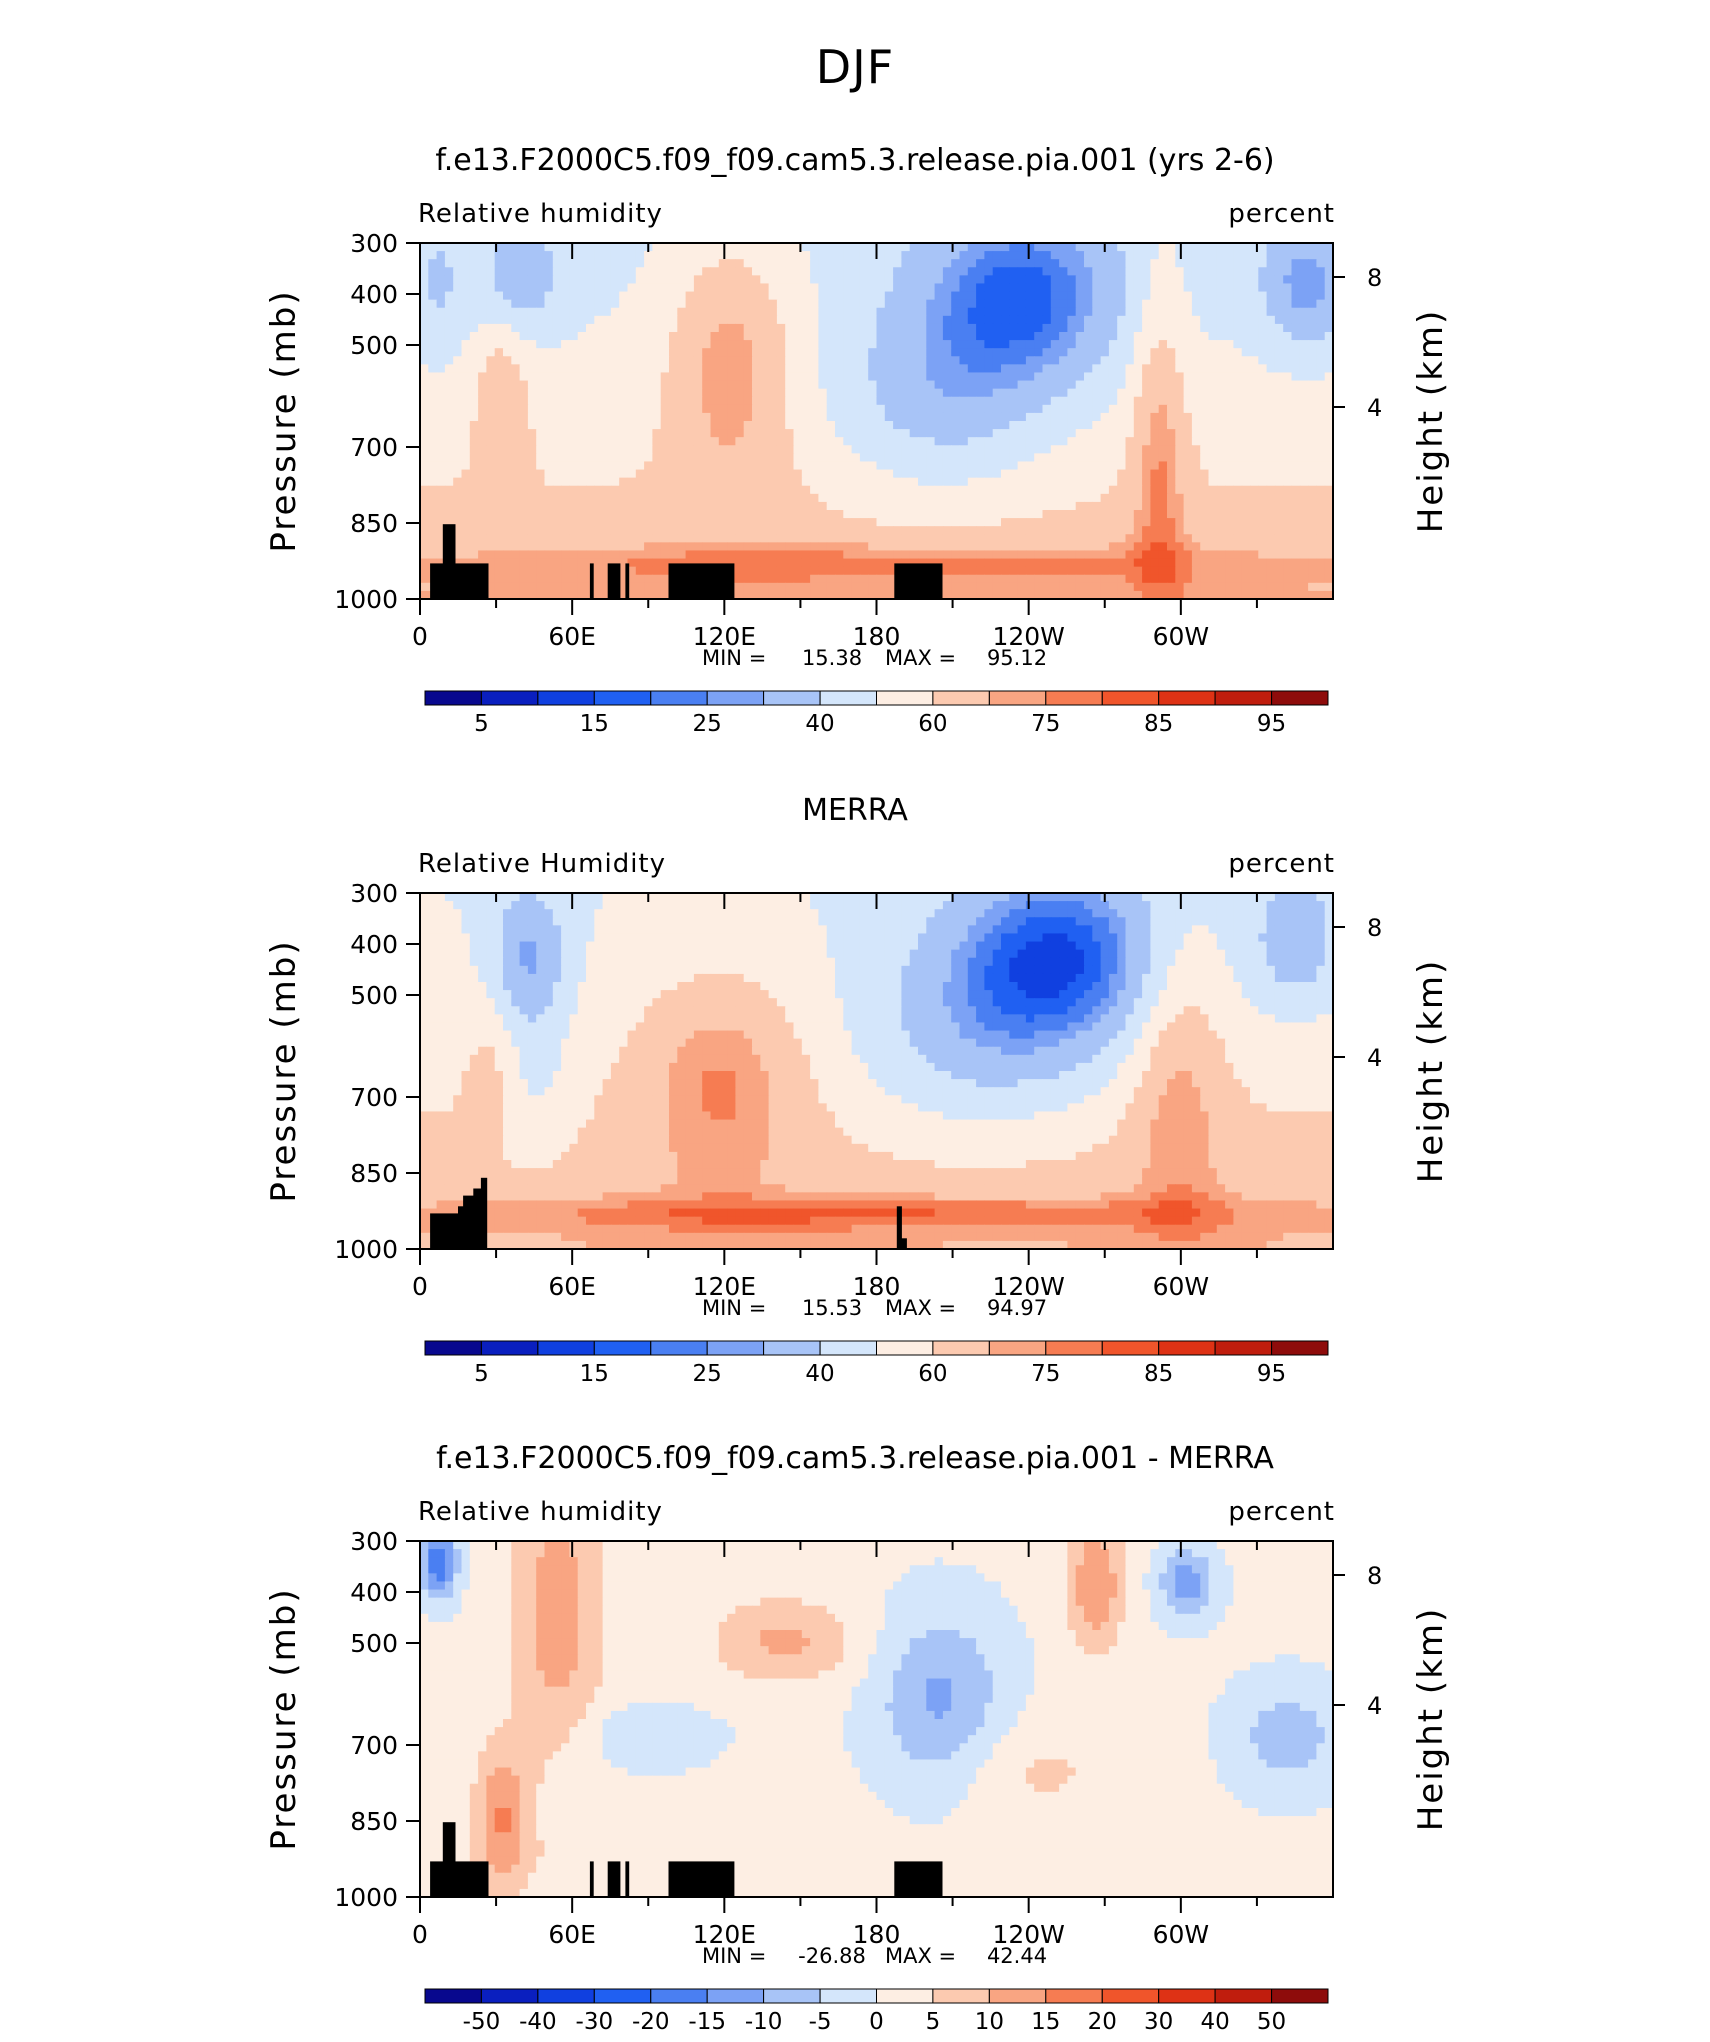 The height and width of the screenshot is (2042, 1710). I want to click on variable-label: Relative Humidity, so click(542, 864).